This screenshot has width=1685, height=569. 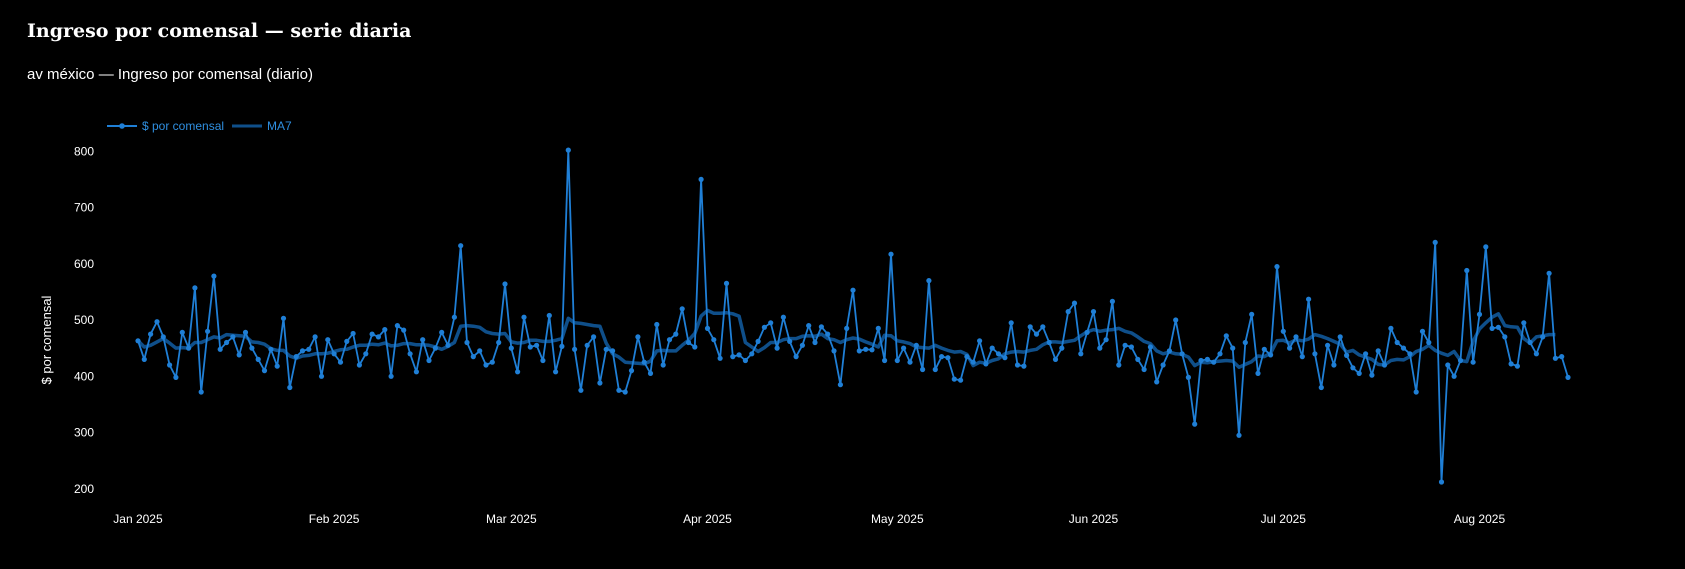 I want to click on legend-item-series-2: MA7, so click(x=262, y=126).